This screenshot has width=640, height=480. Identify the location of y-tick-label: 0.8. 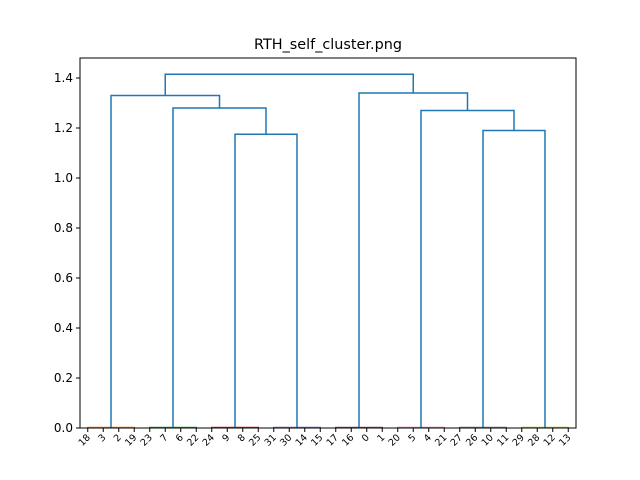
(63, 228).